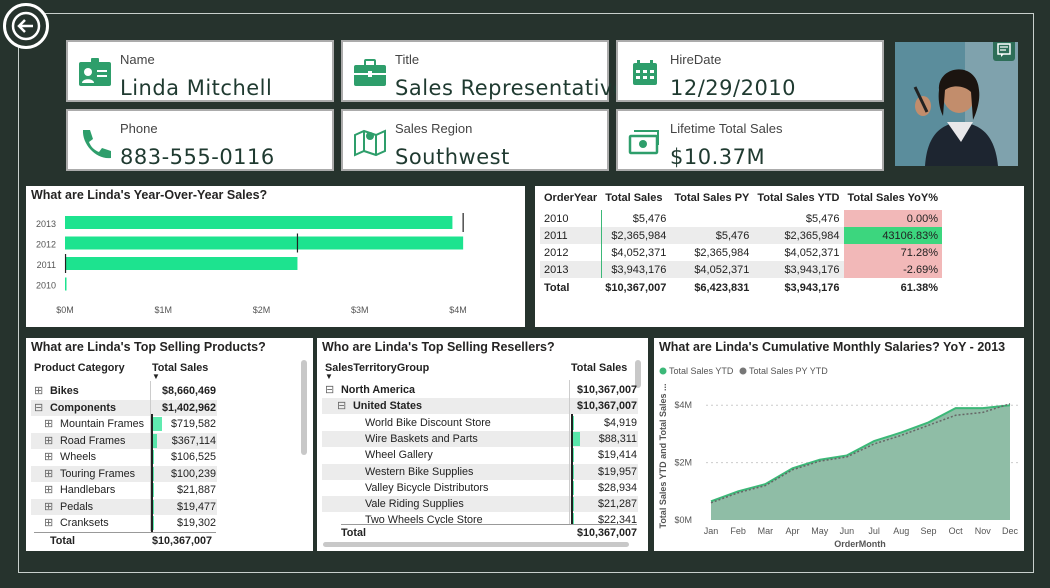 Image resolution: width=1050 pixels, height=588 pixels. I want to click on matrix-row-label: Cranksets, so click(84, 523).